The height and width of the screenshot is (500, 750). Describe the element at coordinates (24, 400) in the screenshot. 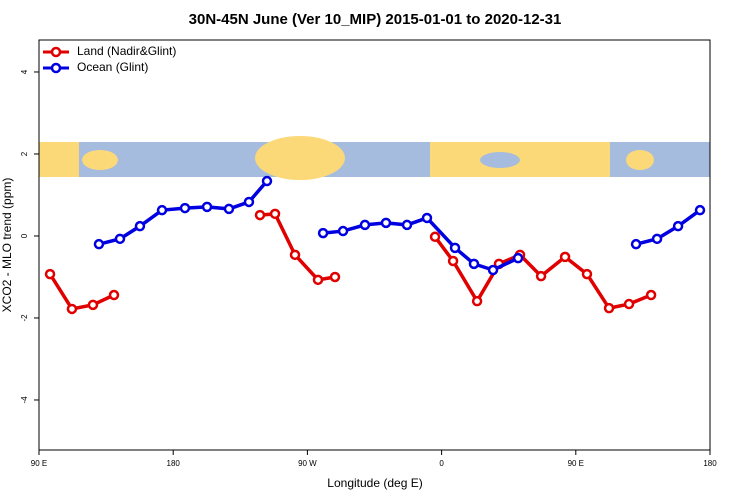

I see `y-tick-label: -4` at that location.